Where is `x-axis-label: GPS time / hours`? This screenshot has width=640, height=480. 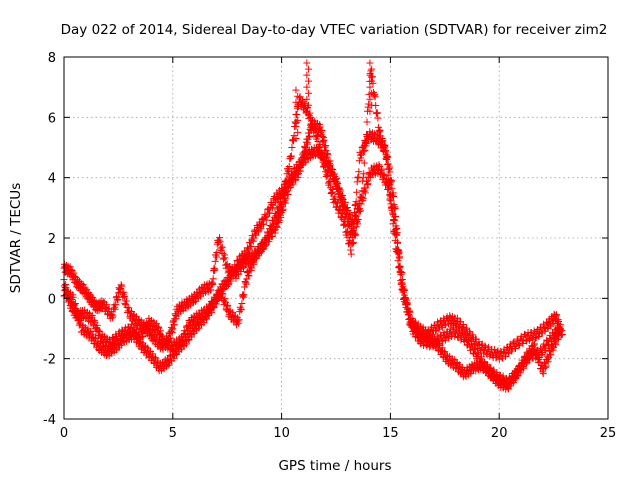
x-axis-label: GPS time / hours is located at coordinates (334, 466).